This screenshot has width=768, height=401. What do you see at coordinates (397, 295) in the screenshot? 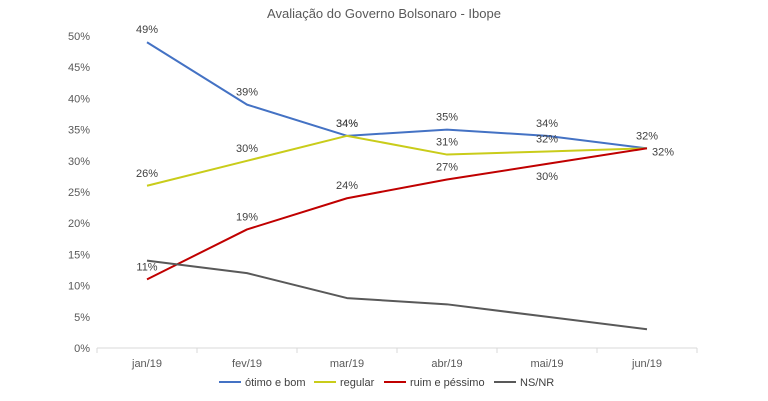
I see `series-line-ns-nr` at bounding box center [397, 295].